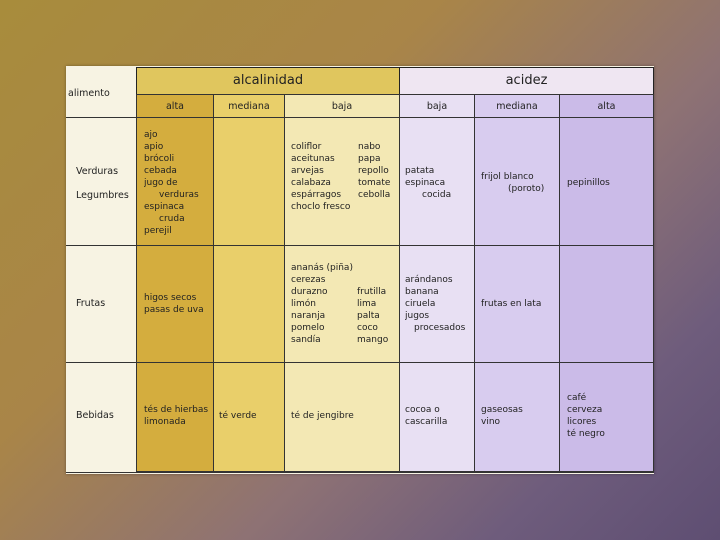  I want to click on row-separator-bottom, so click(360, 472).